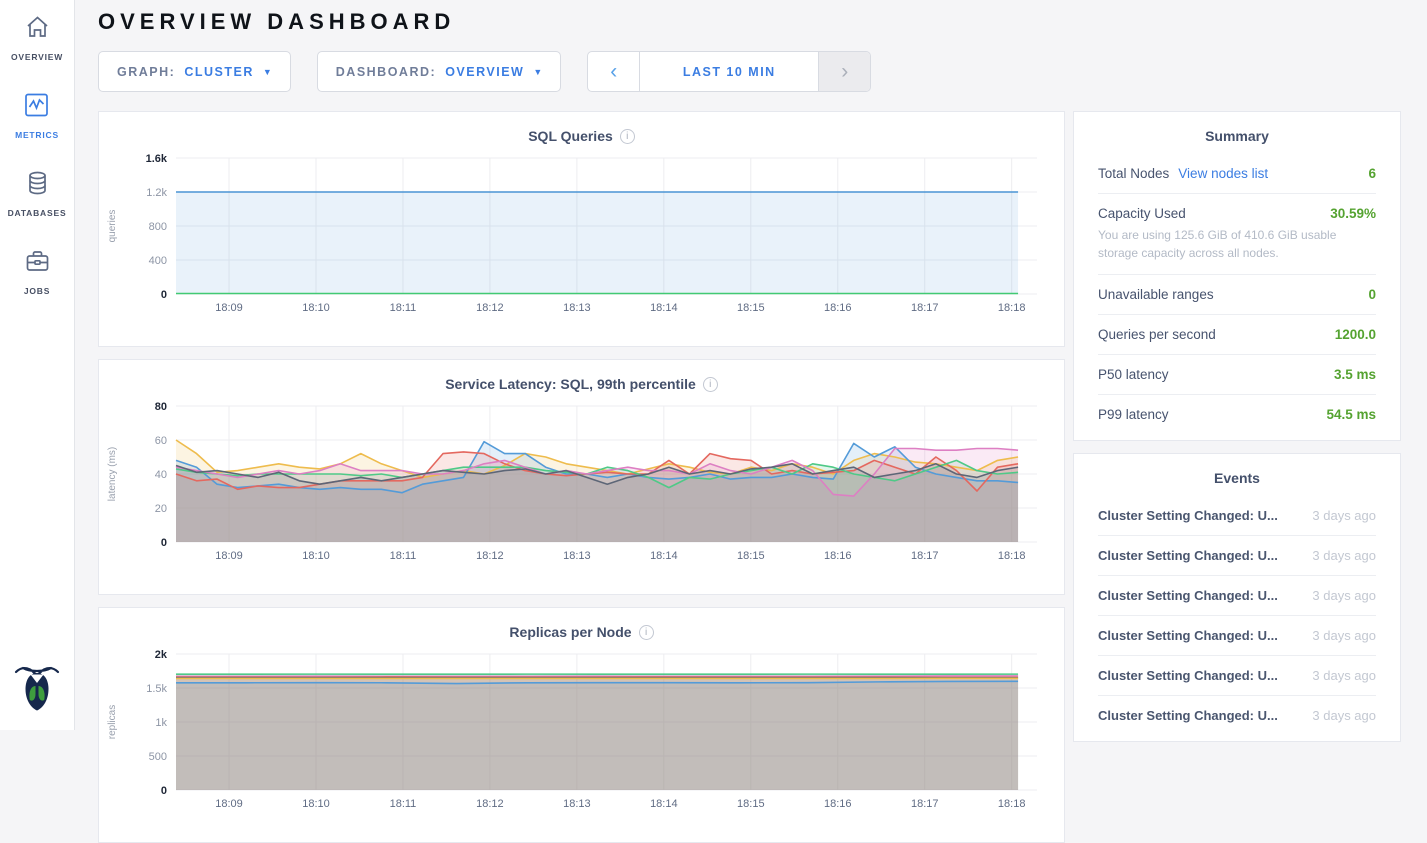  I want to click on dashboard-dropdown: DASHBOARD: OVERVIEW ▼, so click(439, 71).